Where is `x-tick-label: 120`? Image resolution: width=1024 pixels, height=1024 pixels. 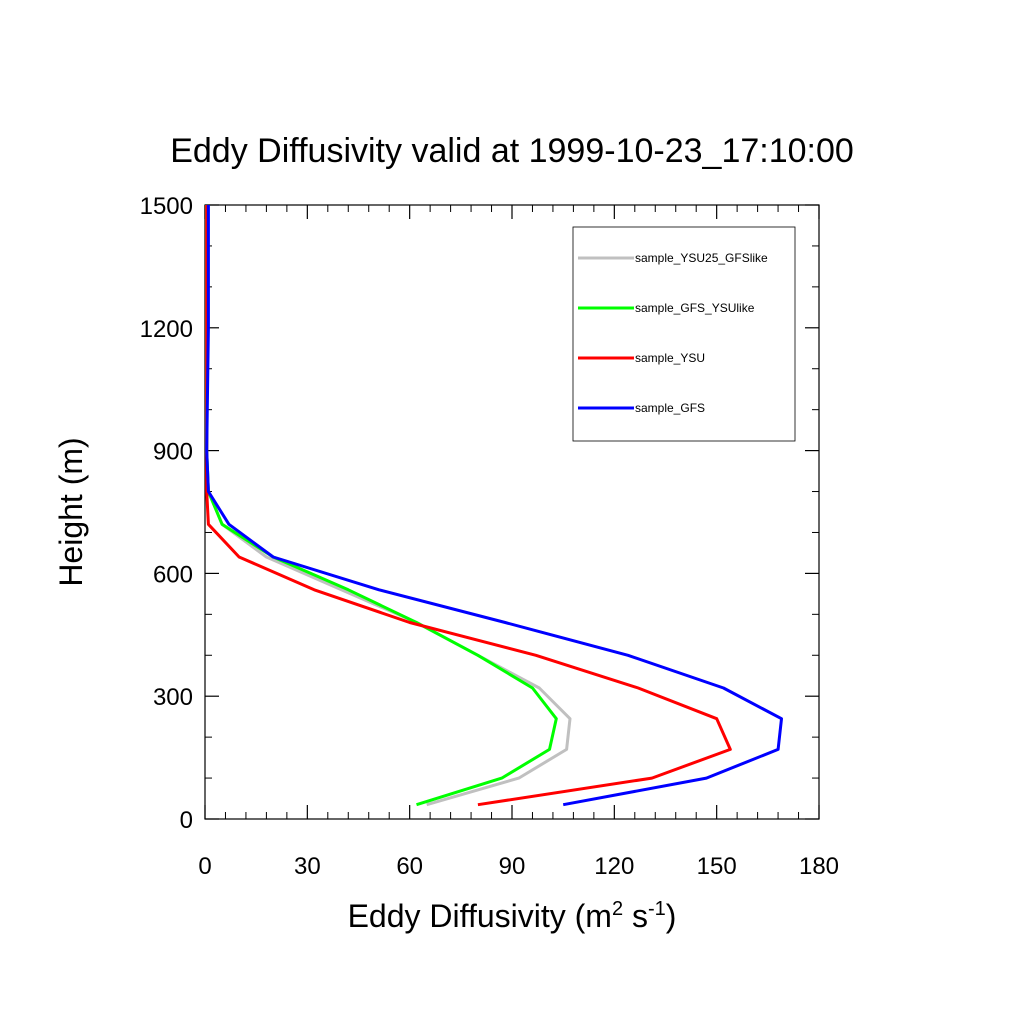
x-tick-label: 120 is located at coordinates (614, 866).